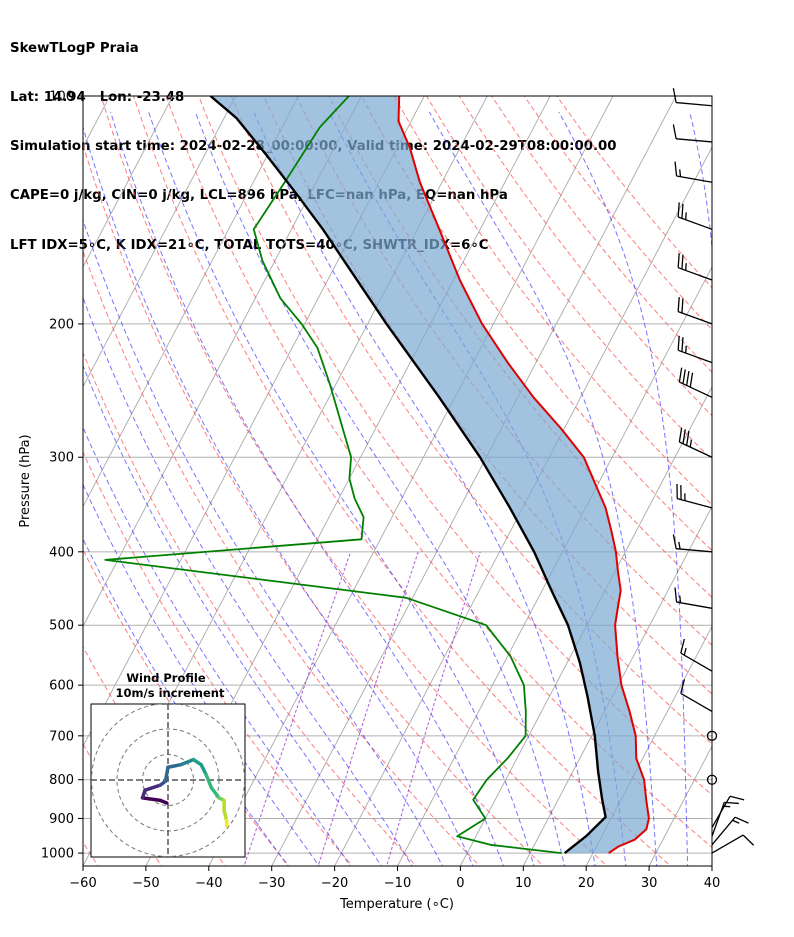  I want to click on x-tick-label: −10, so click(397, 883).